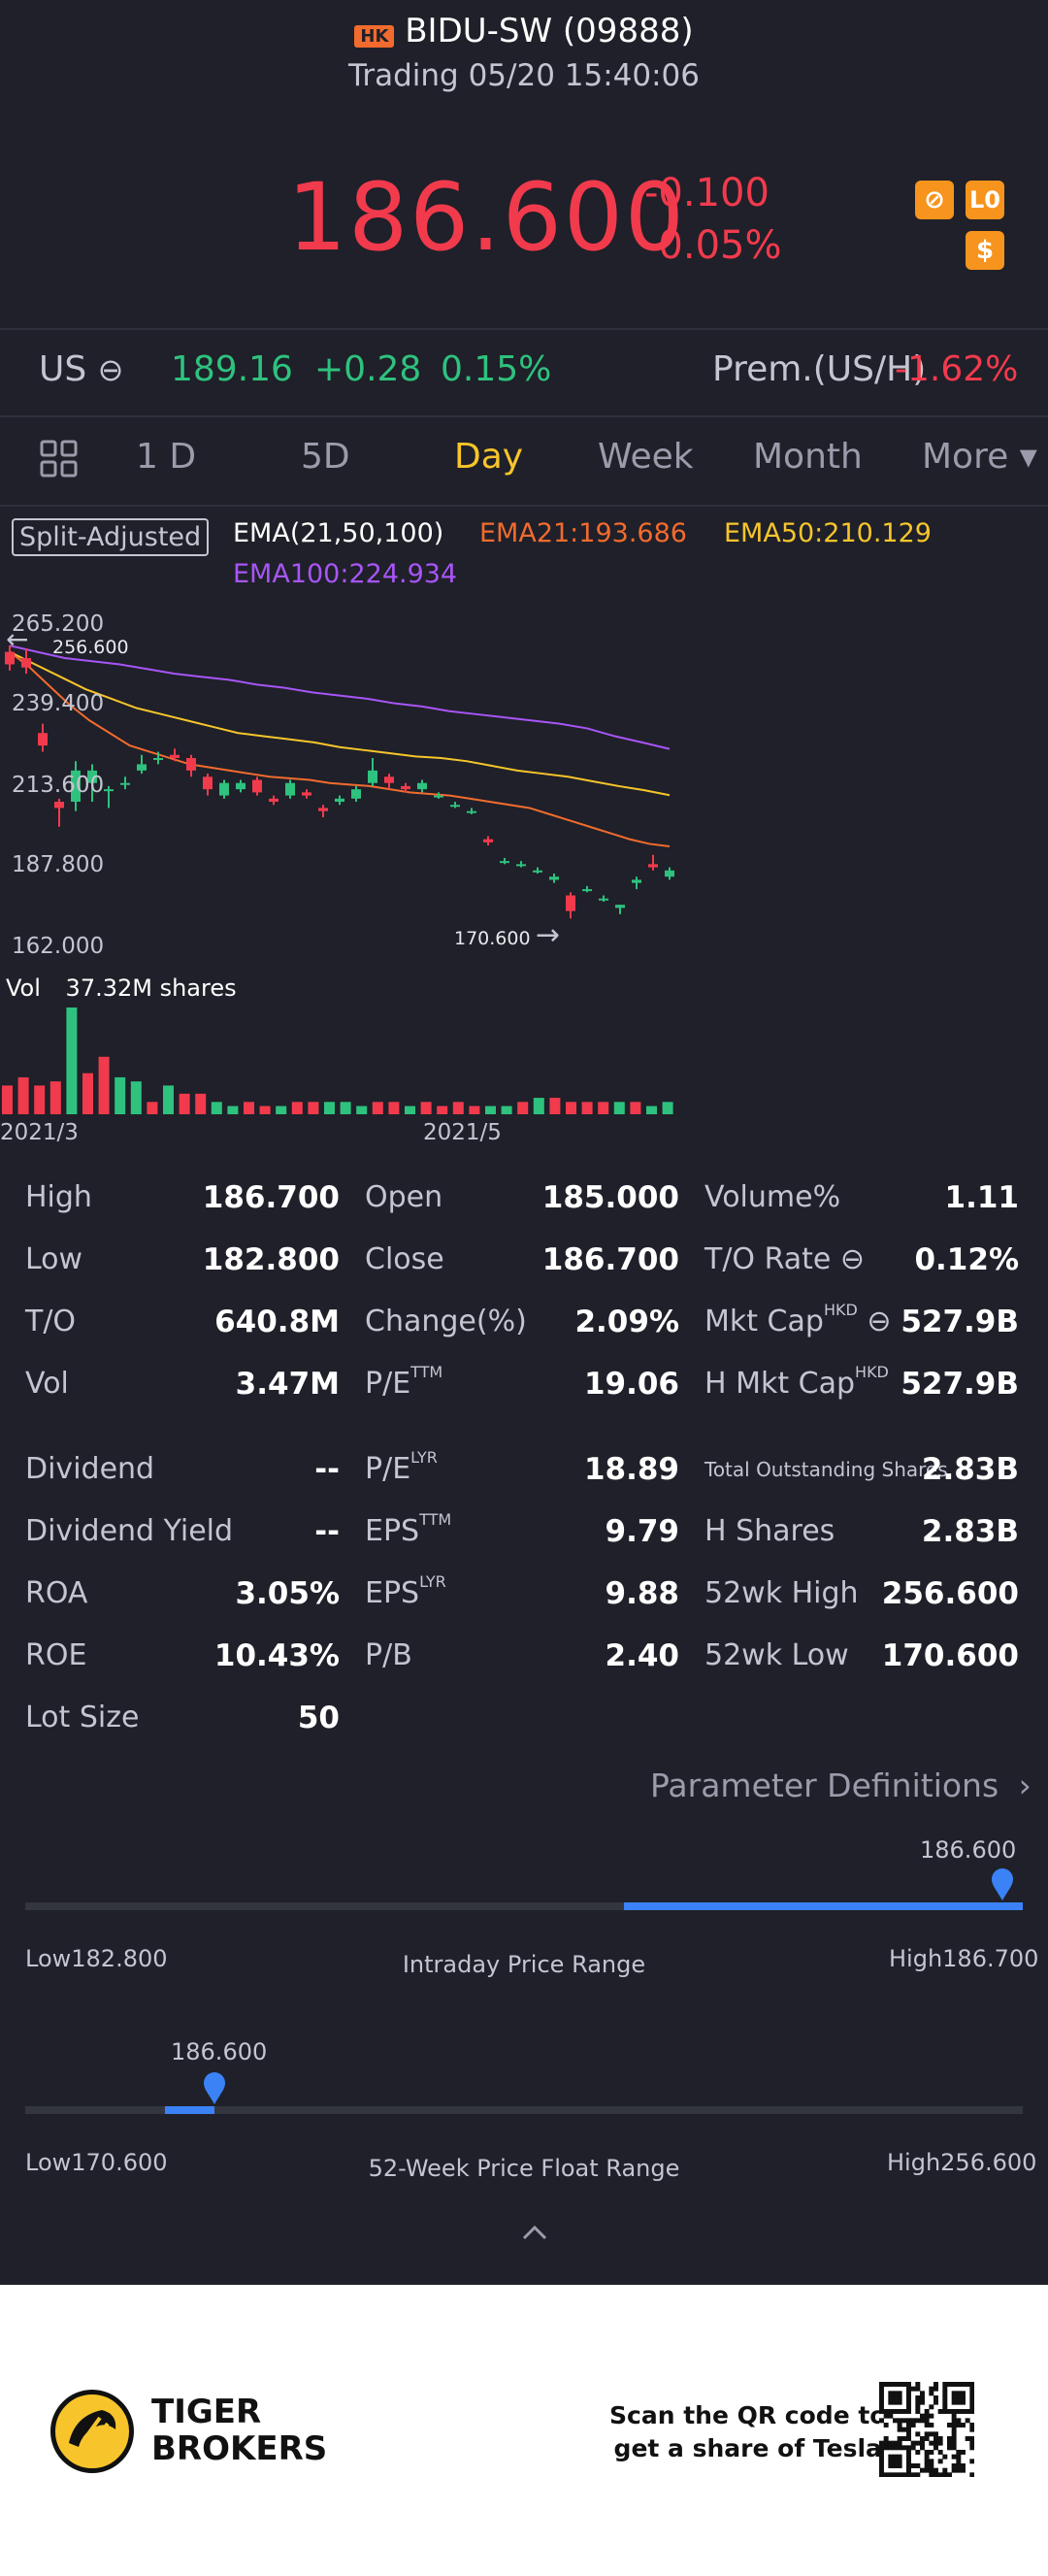 This screenshot has height=2576, width=1048. I want to click on tab-5d: 5D, so click(325, 457).